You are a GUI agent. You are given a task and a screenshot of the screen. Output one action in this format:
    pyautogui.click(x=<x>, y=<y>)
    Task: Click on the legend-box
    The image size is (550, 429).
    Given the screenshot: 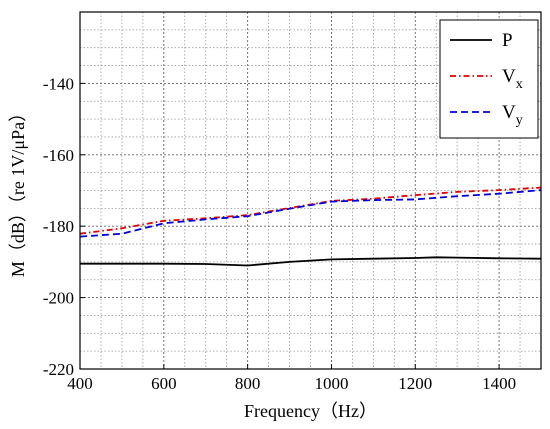 What is the action you would take?
    pyautogui.click(x=489, y=79)
    